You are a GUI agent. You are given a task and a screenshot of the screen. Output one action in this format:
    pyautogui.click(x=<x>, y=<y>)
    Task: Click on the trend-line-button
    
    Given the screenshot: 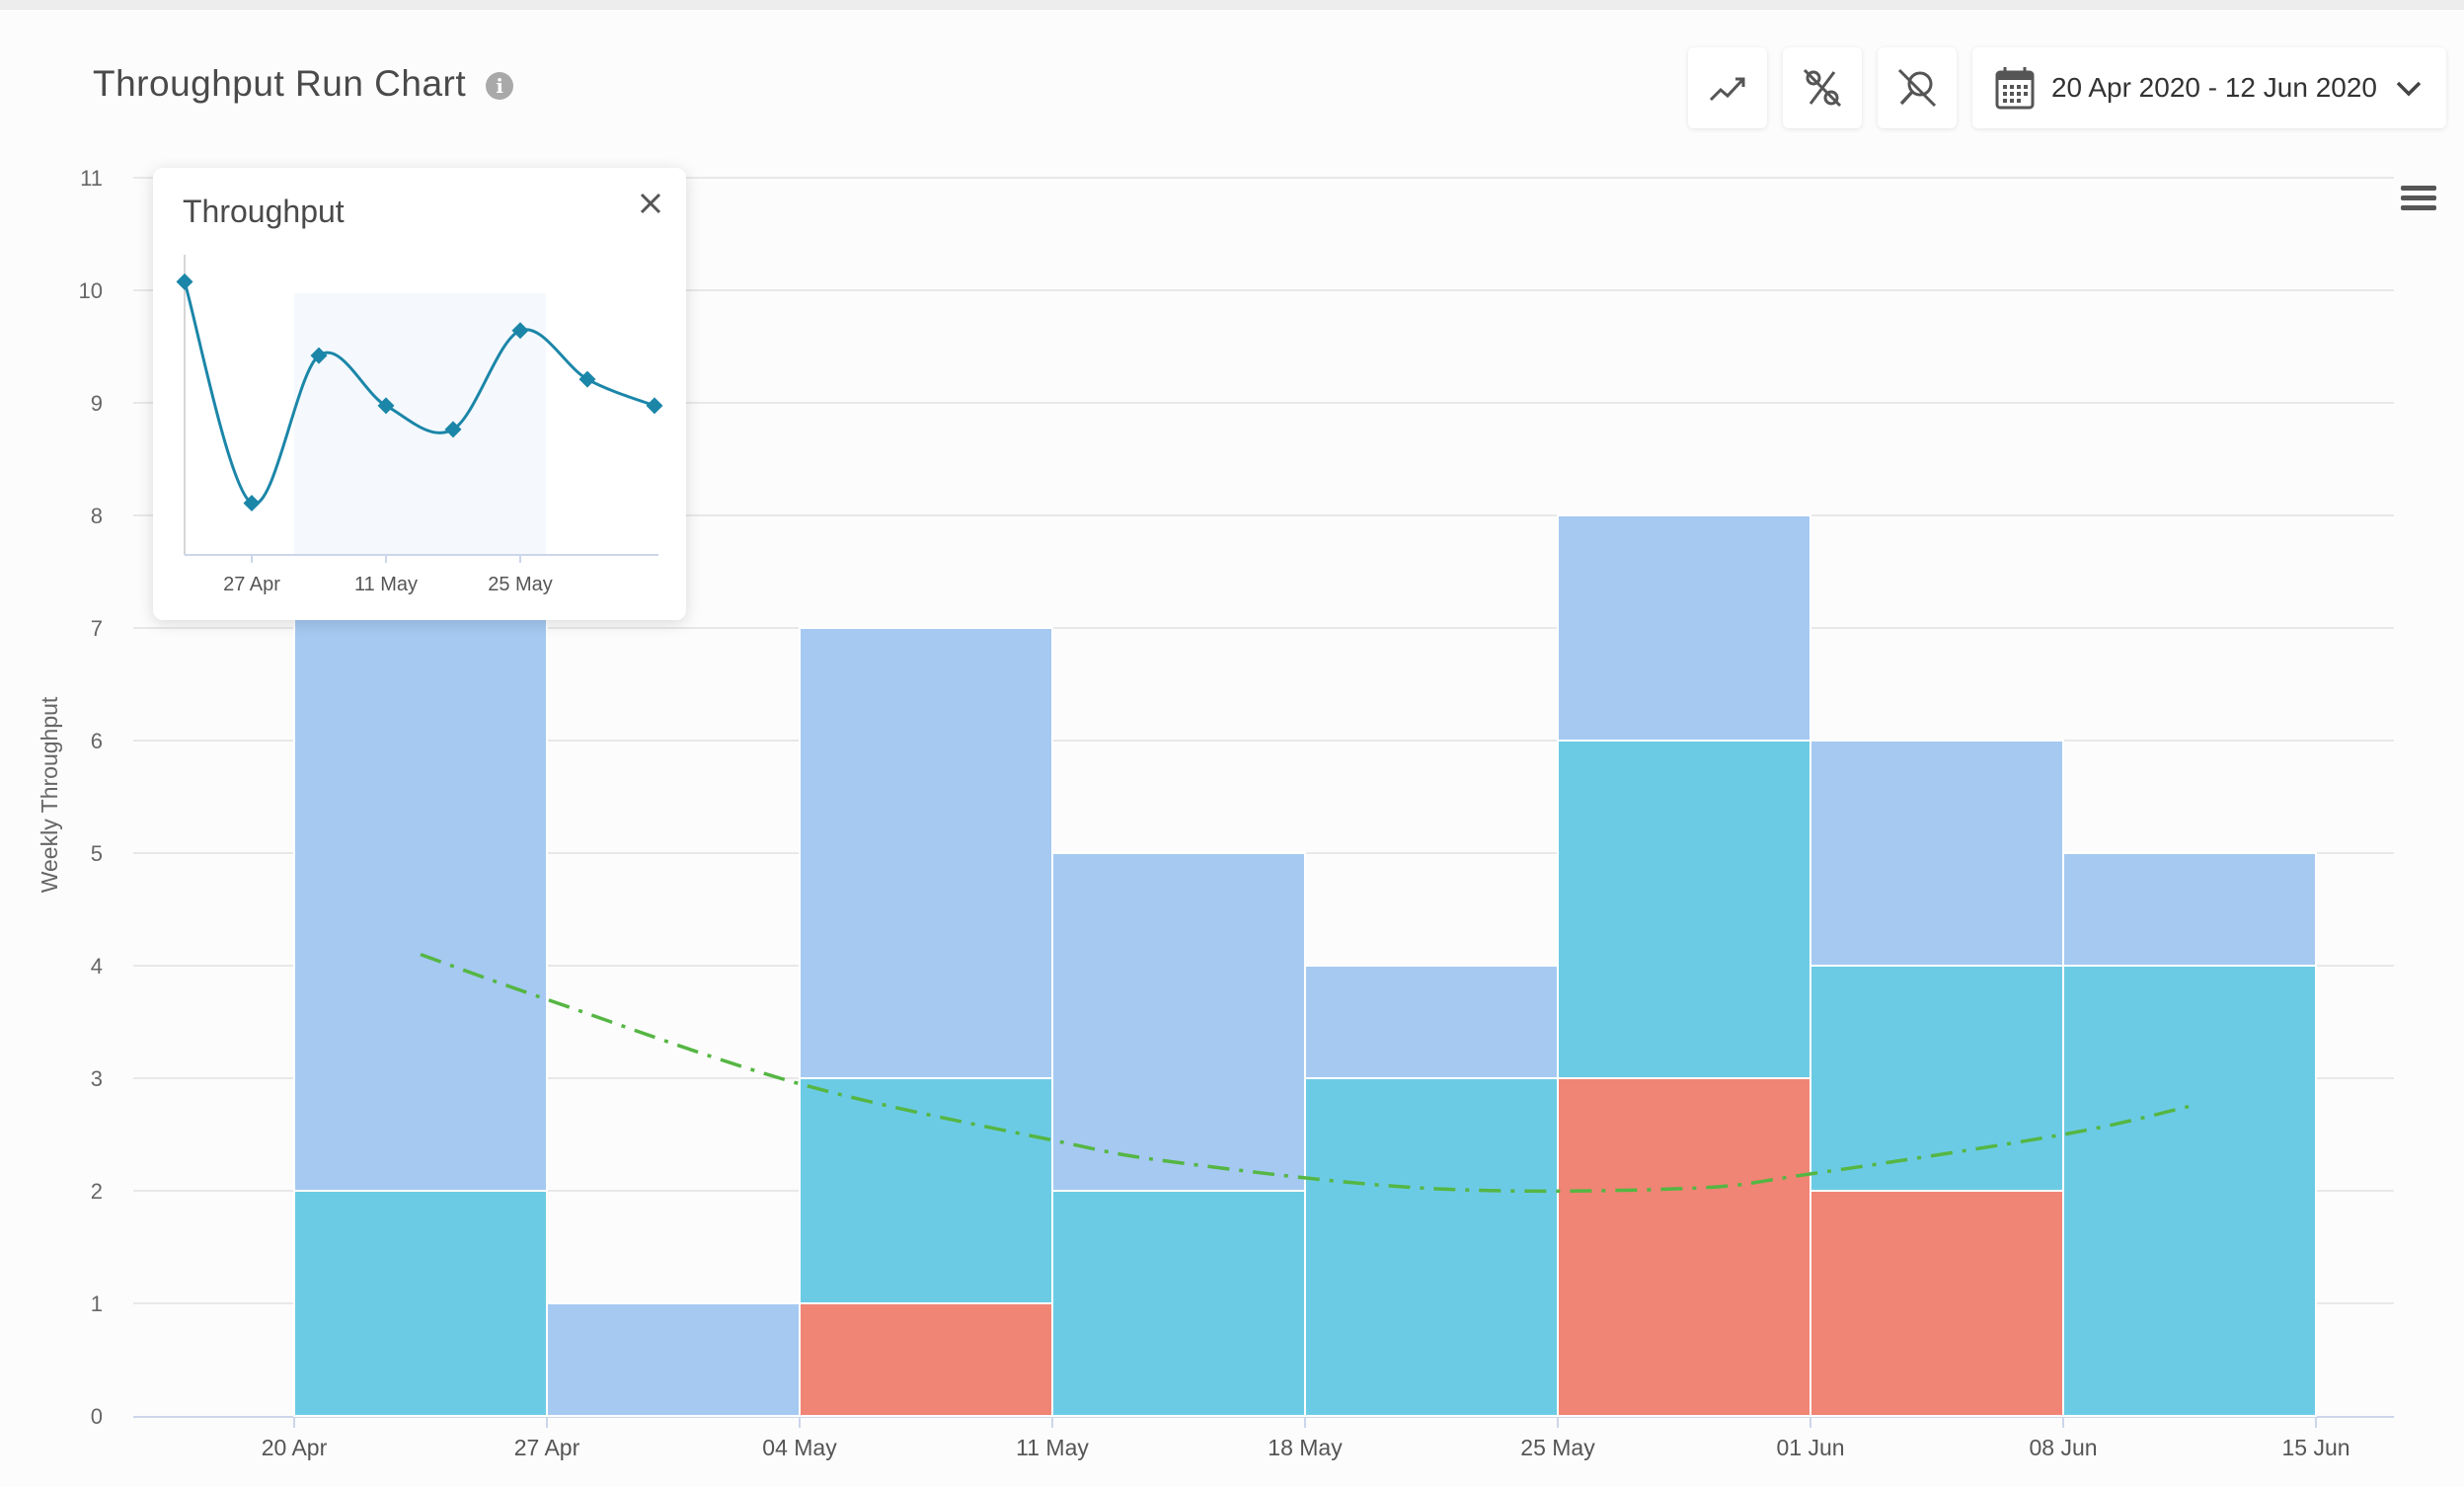 What is the action you would take?
    pyautogui.click(x=1727, y=87)
    